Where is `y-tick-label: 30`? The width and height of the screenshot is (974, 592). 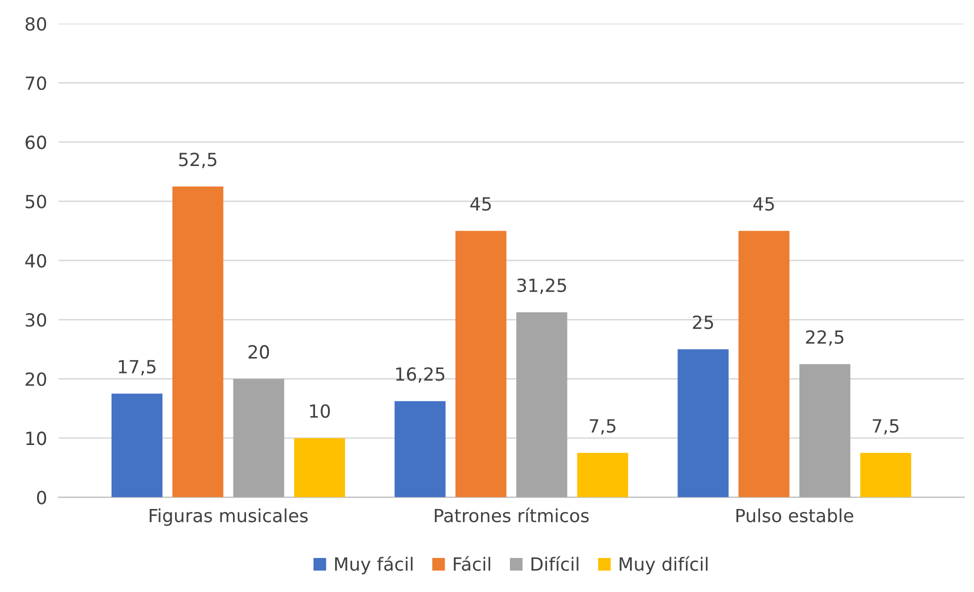 y-tick-label: 30 is located at coordinates (36, 320).